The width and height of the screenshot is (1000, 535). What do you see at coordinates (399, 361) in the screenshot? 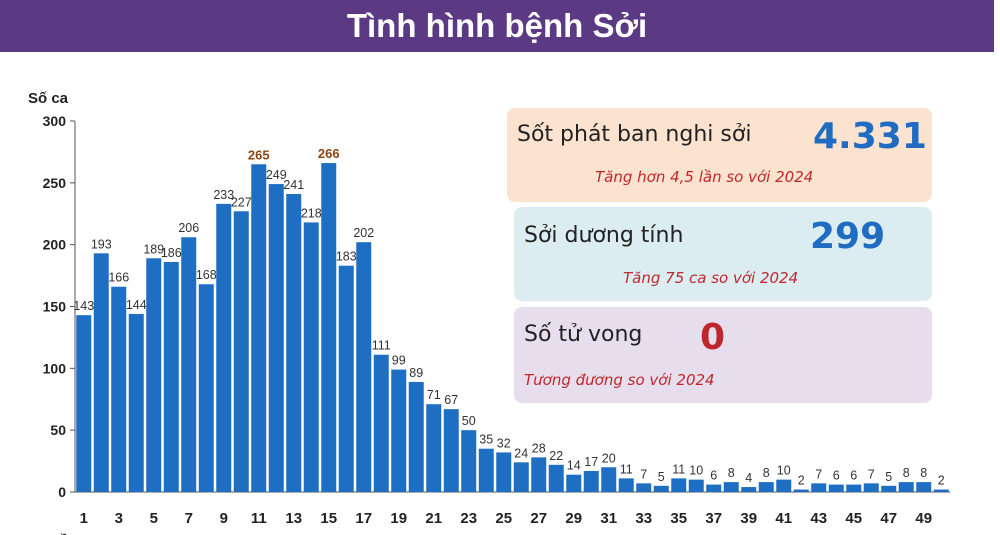
I see `bar-value-label: 99` at bounding box center [399, 361].